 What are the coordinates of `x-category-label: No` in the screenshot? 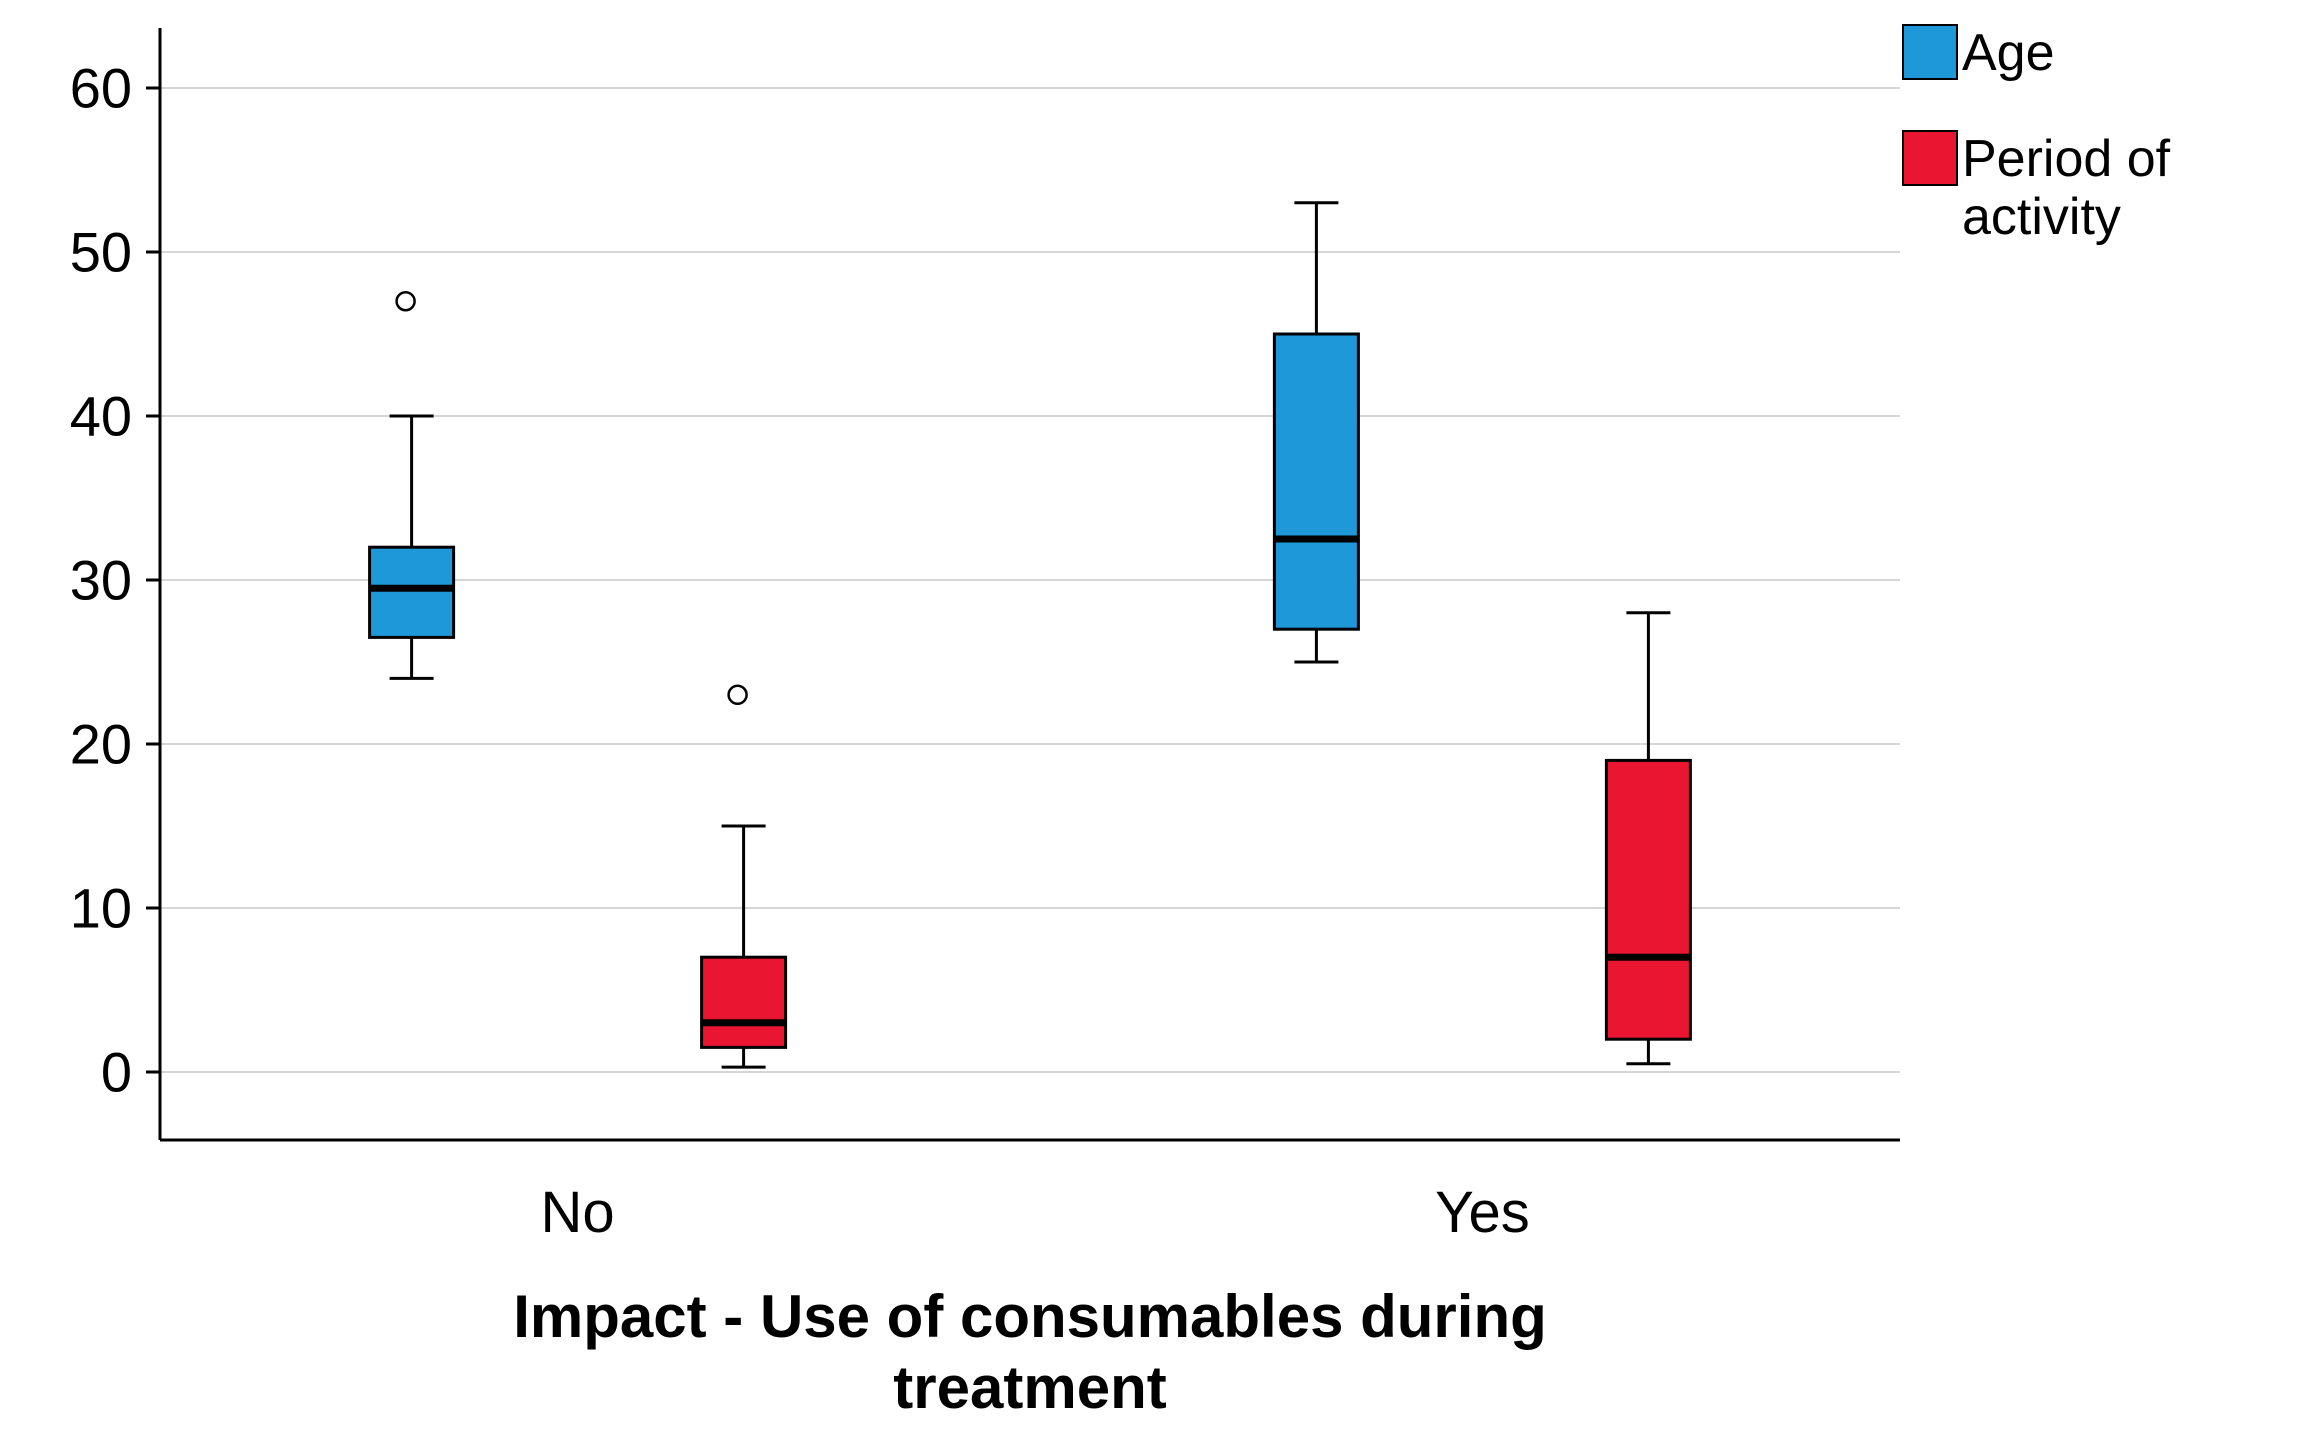 It's located at (578, 1212).